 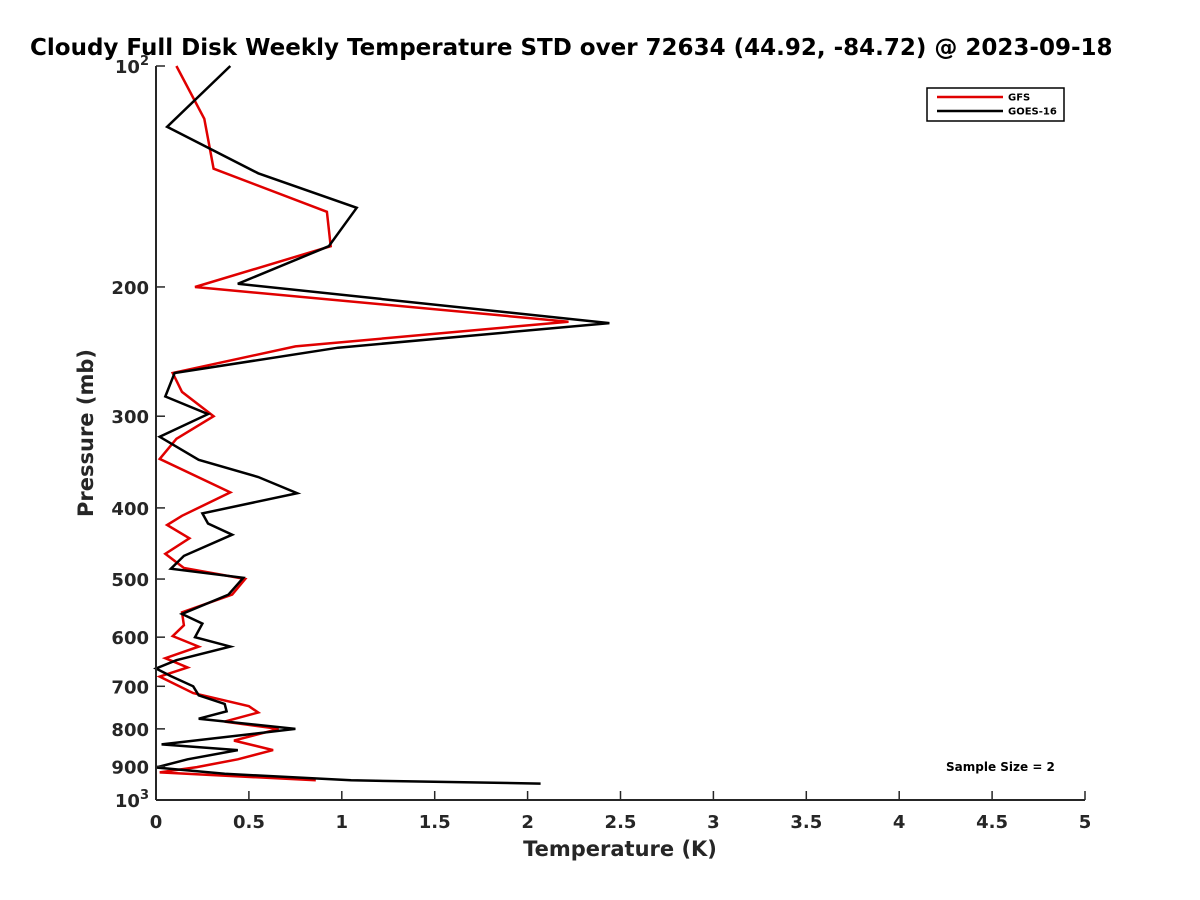 I want to click on x-tick-label: 0.5, so click(x=249, y=822).